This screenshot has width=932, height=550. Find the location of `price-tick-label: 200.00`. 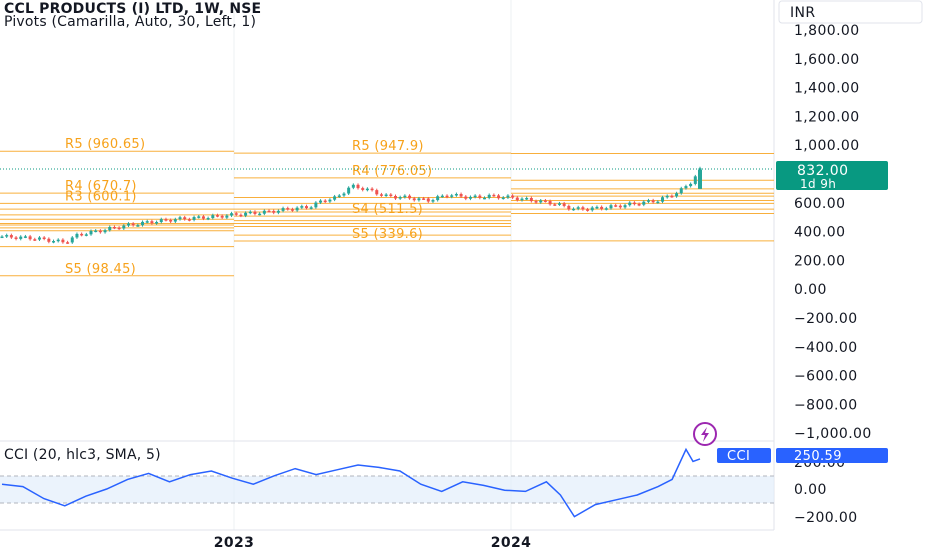

price-tick-label: 200.00 is located at coordinates (819, 261).